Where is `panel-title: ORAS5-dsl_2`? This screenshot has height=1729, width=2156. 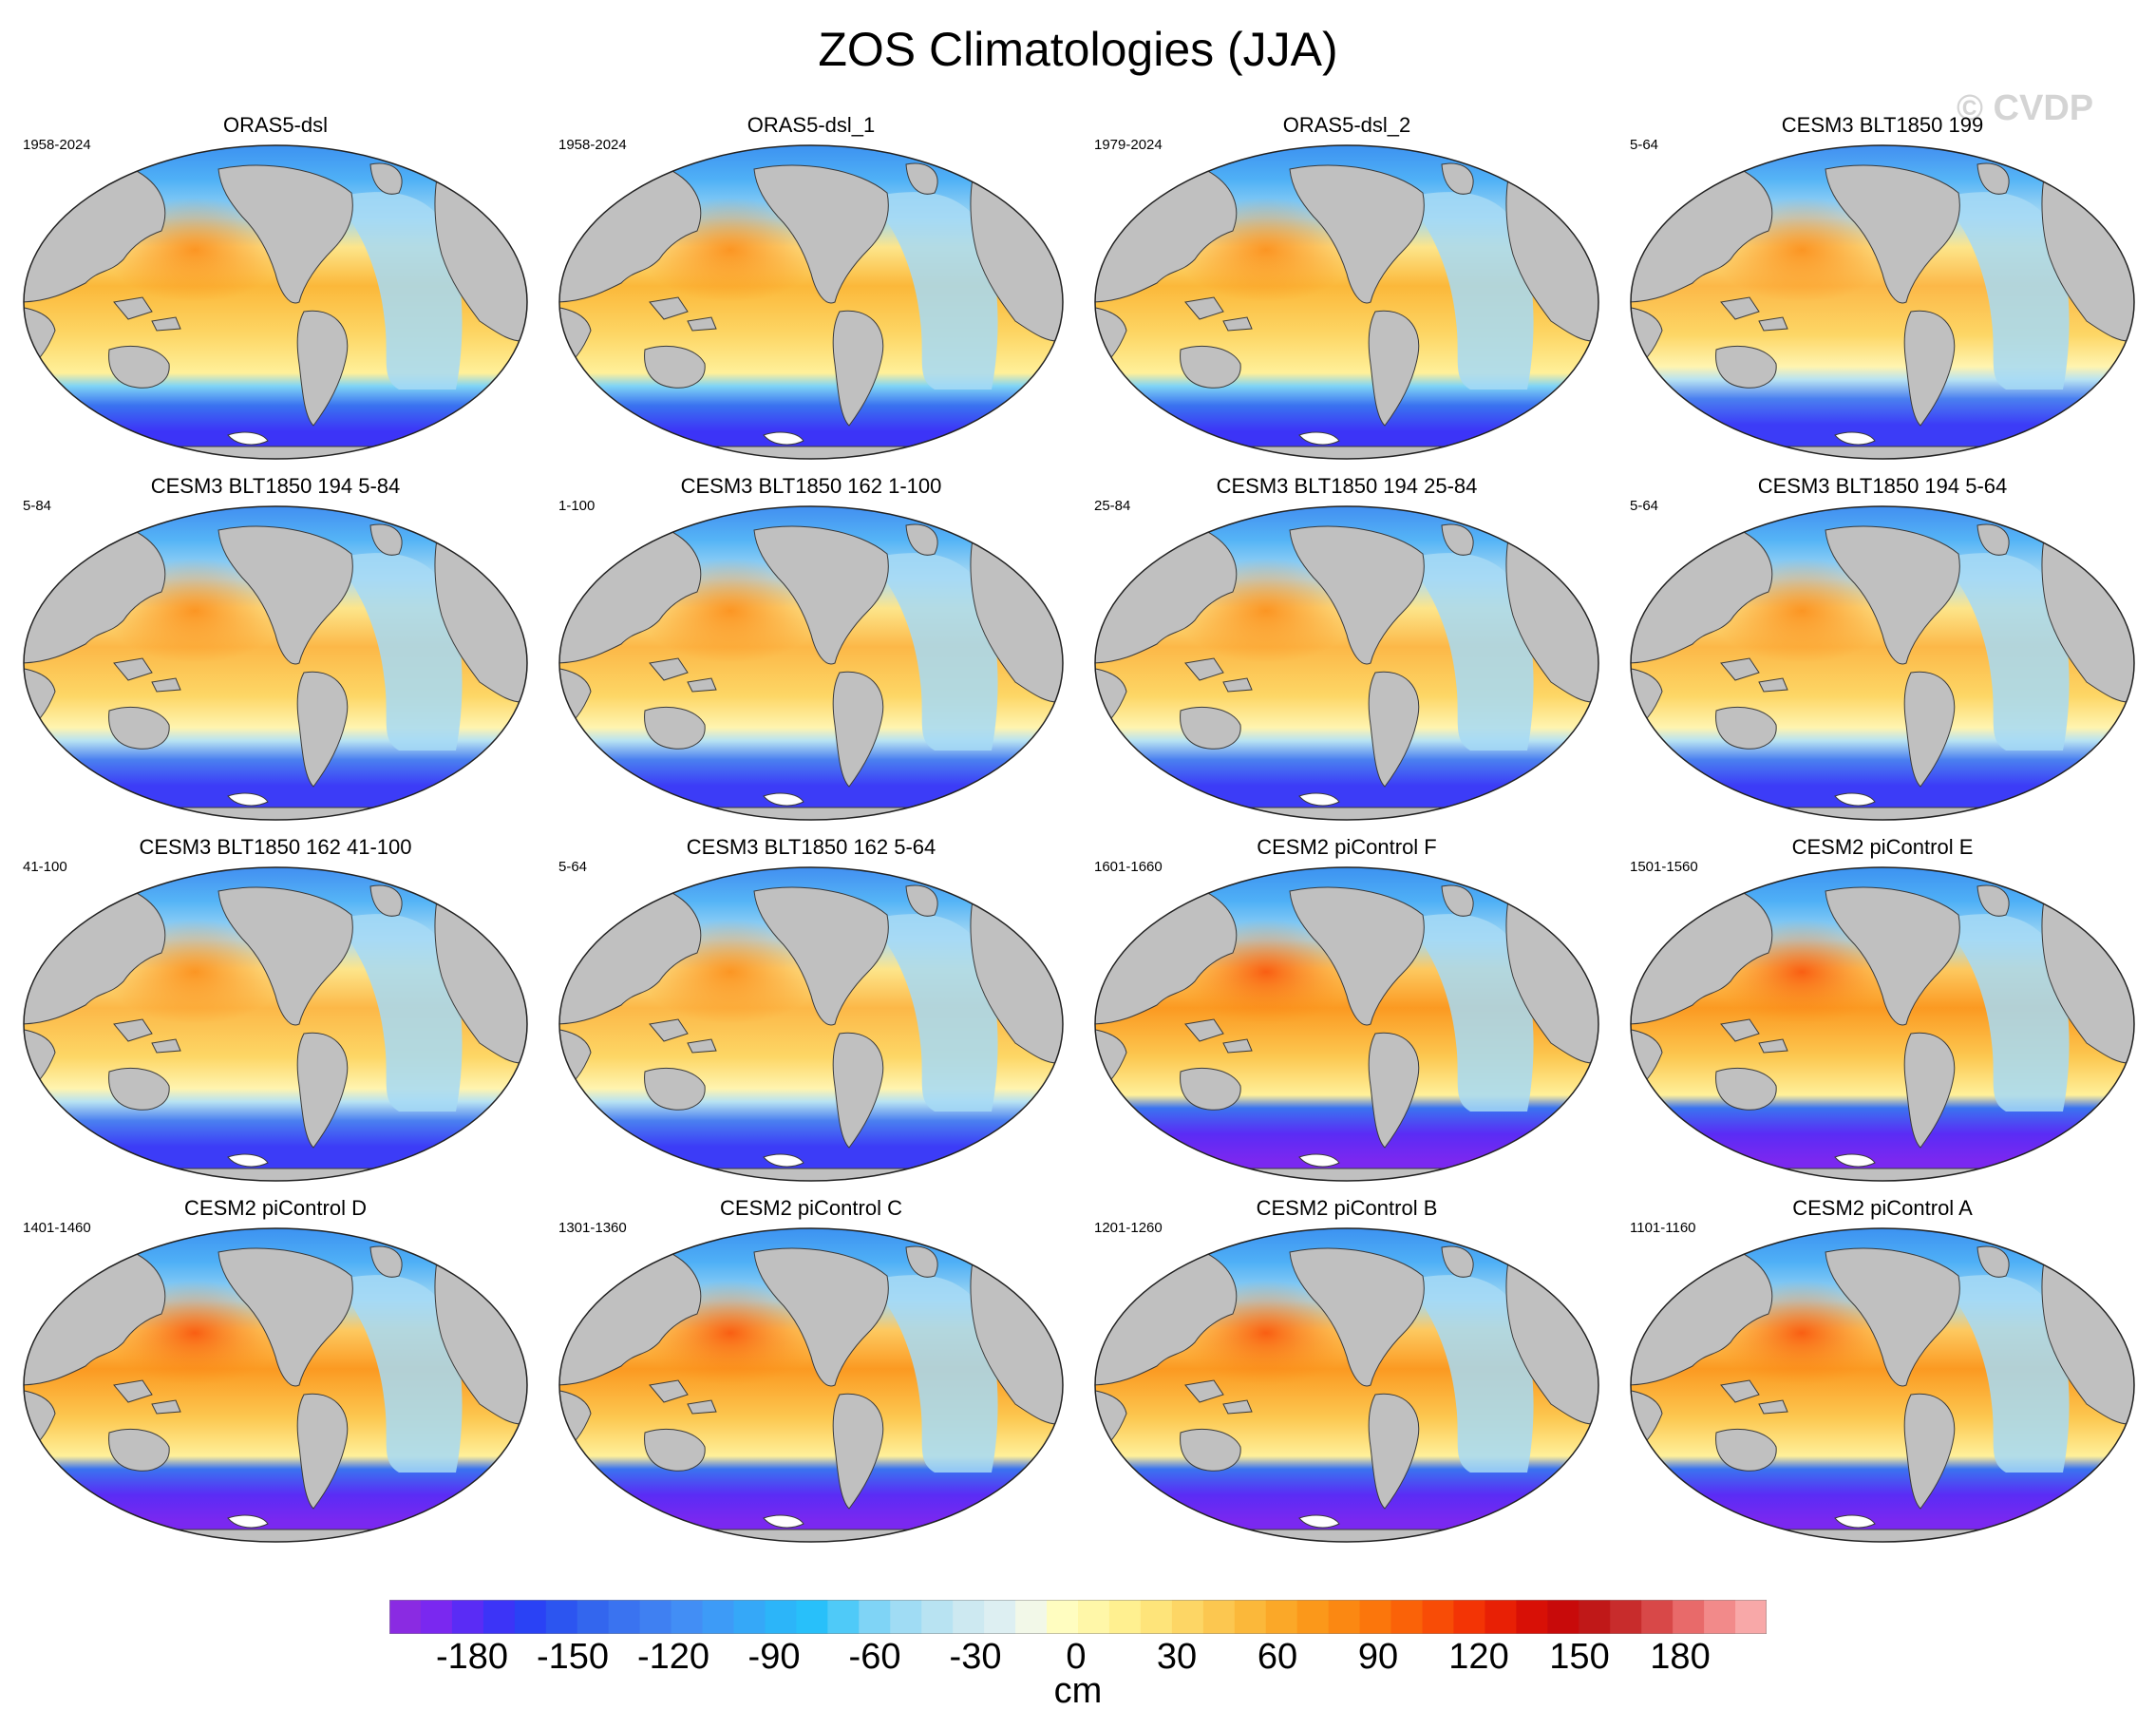 panel-title: ORAS5-dsl_2 is located at coordinates (1347, 125).